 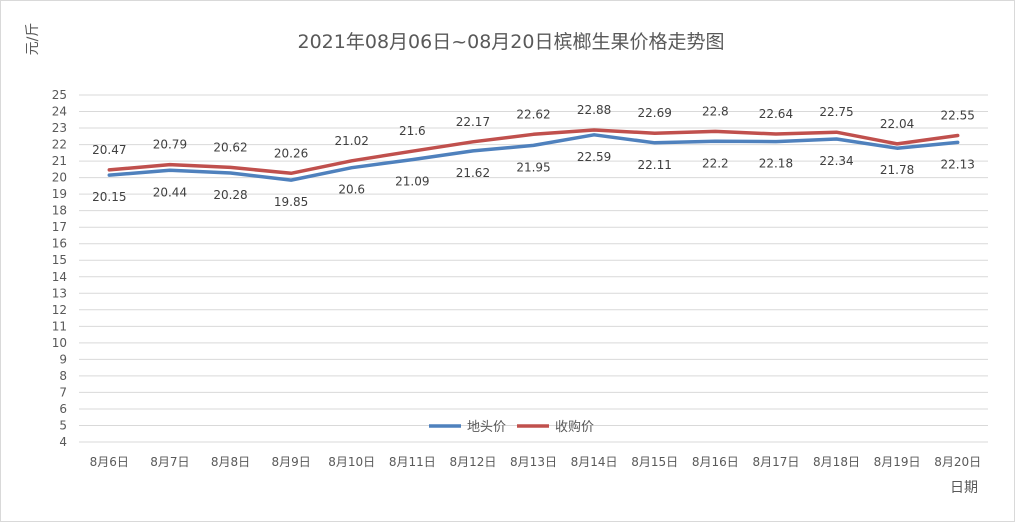 I want to click on y-tick-label: 11, so click(x=59, y=326).